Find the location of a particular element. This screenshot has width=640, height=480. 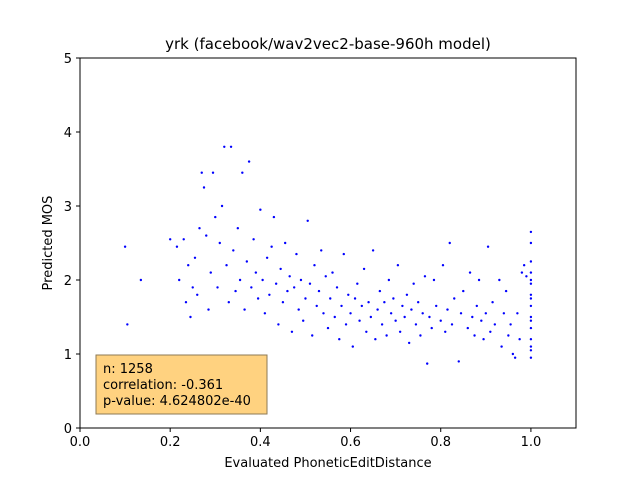

stats-box-background is located at coordinates (181, 384).